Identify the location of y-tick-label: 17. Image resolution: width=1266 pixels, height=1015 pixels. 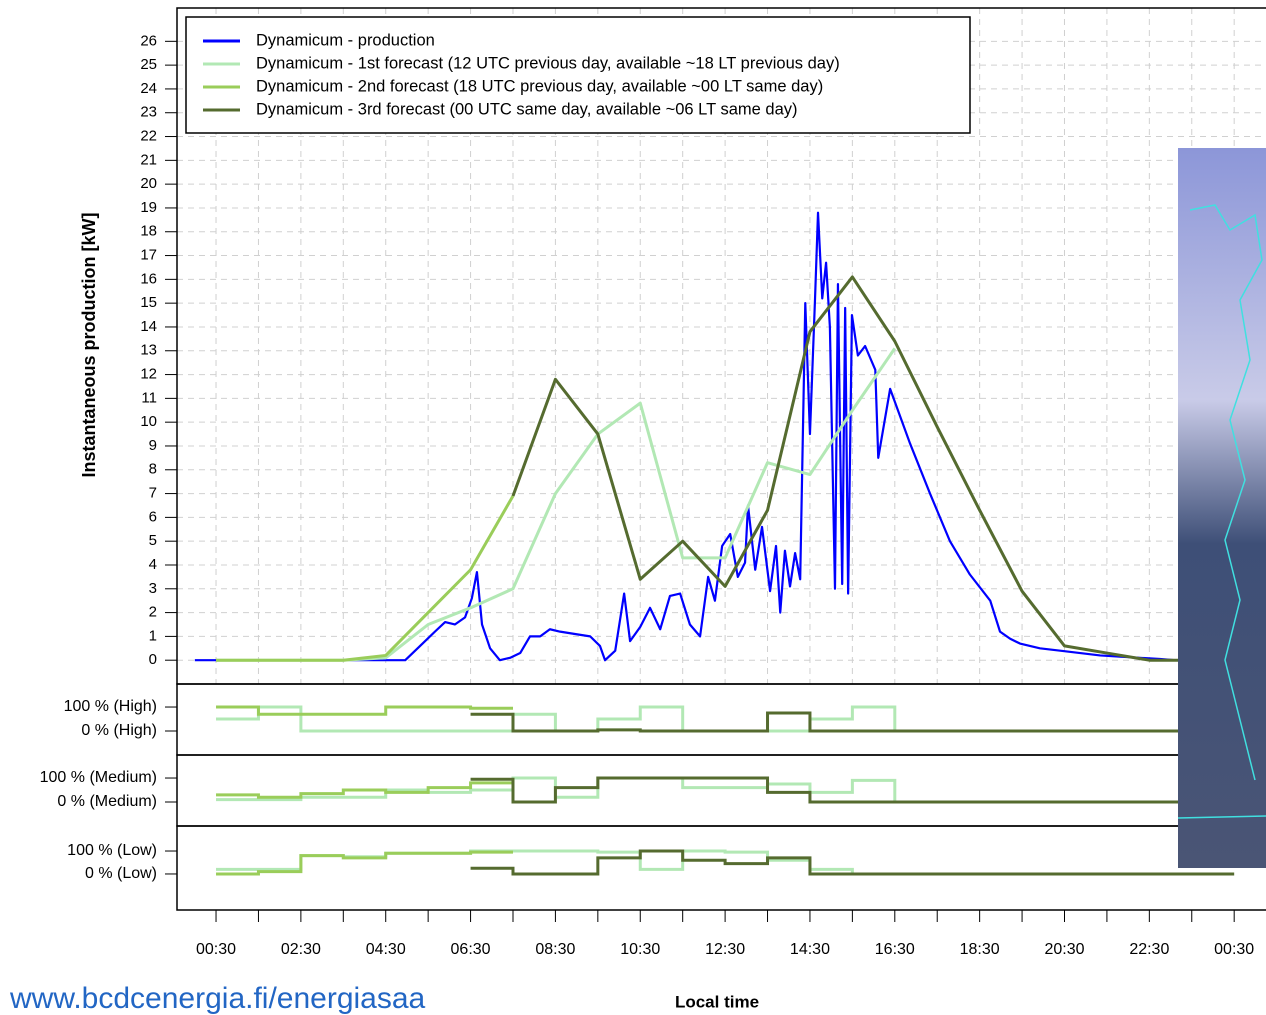
(148, 255).